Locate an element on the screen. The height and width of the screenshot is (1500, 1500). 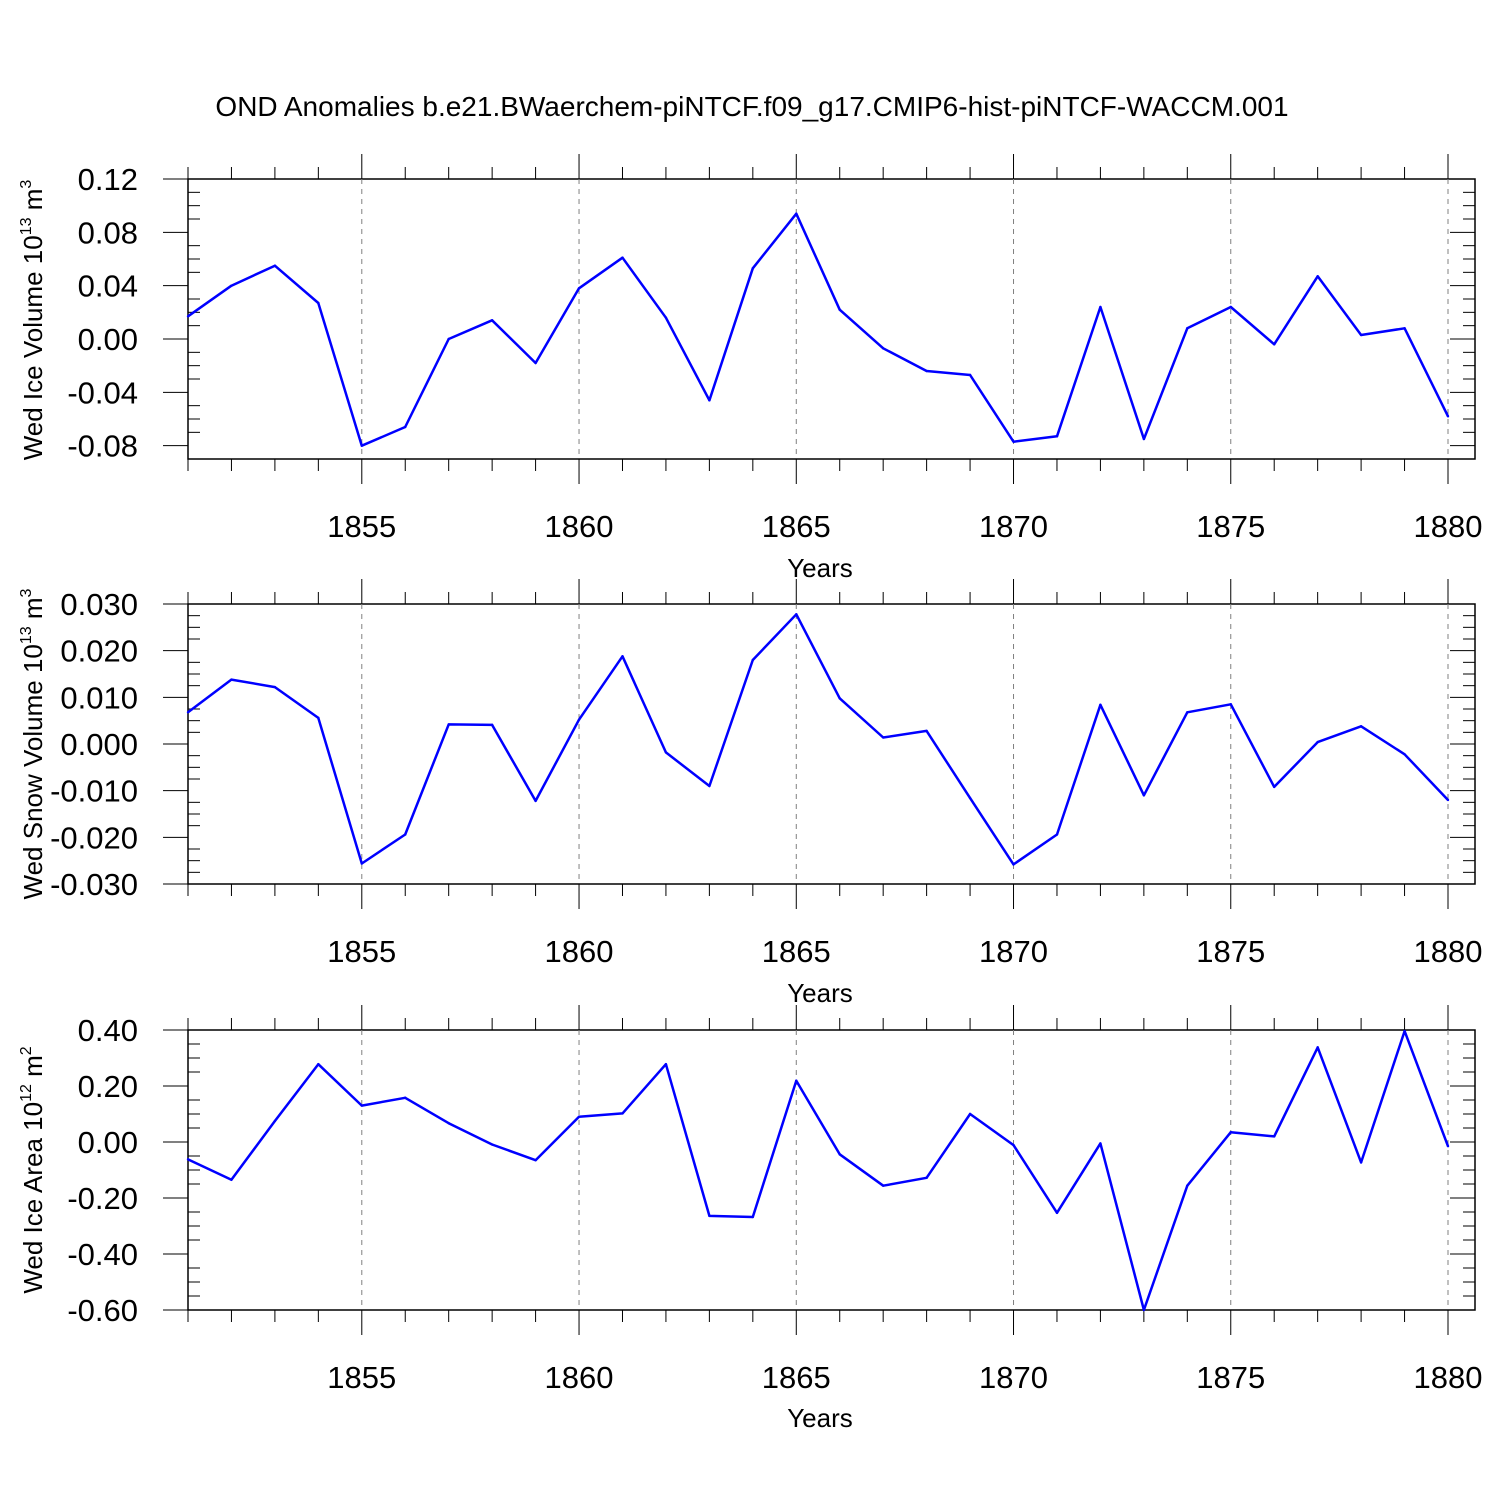
y-tick-label: -0.20 is located at coordinates (102, 1198).